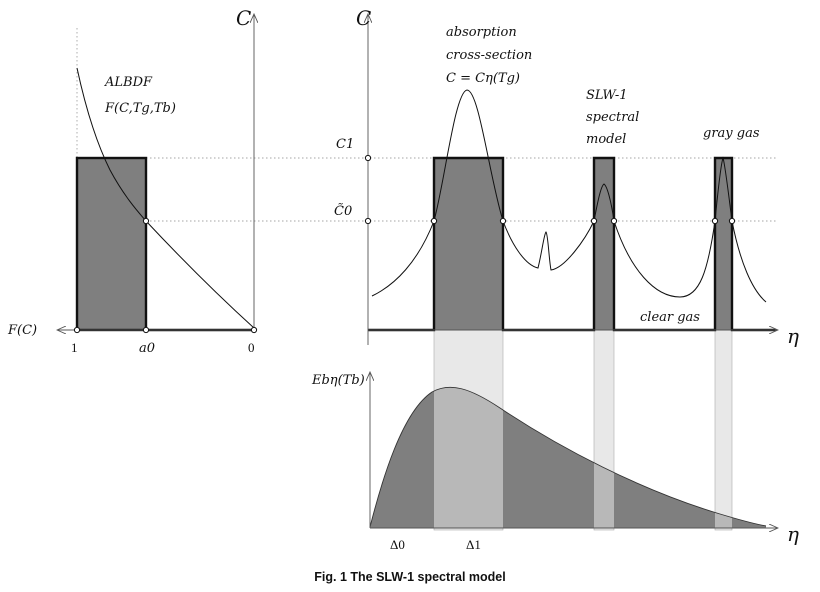 The width and height of the screenshot is (820, 592). Describe the element at coordinates (397, 544) in the screenshot. I see `tick-delta0: Δ0` at that location.